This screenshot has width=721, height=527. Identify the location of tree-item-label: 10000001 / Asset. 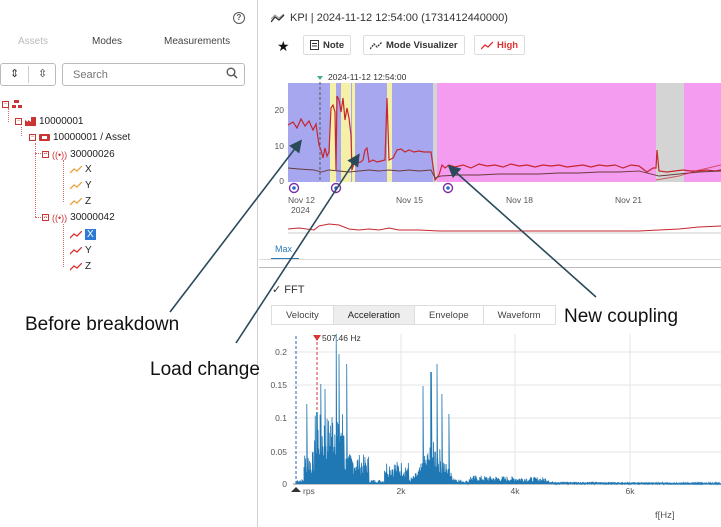
(92, 137).